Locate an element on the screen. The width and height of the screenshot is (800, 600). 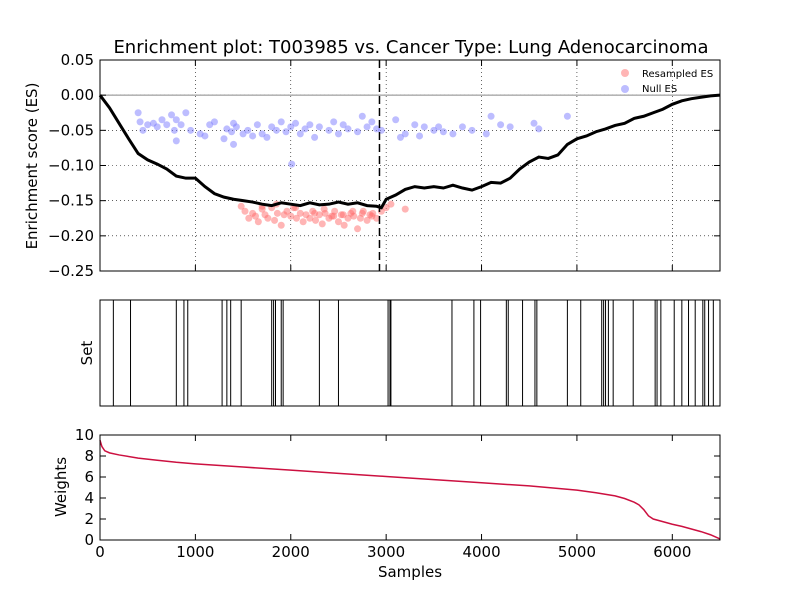
set-frame is located at coordinates (410, 353).